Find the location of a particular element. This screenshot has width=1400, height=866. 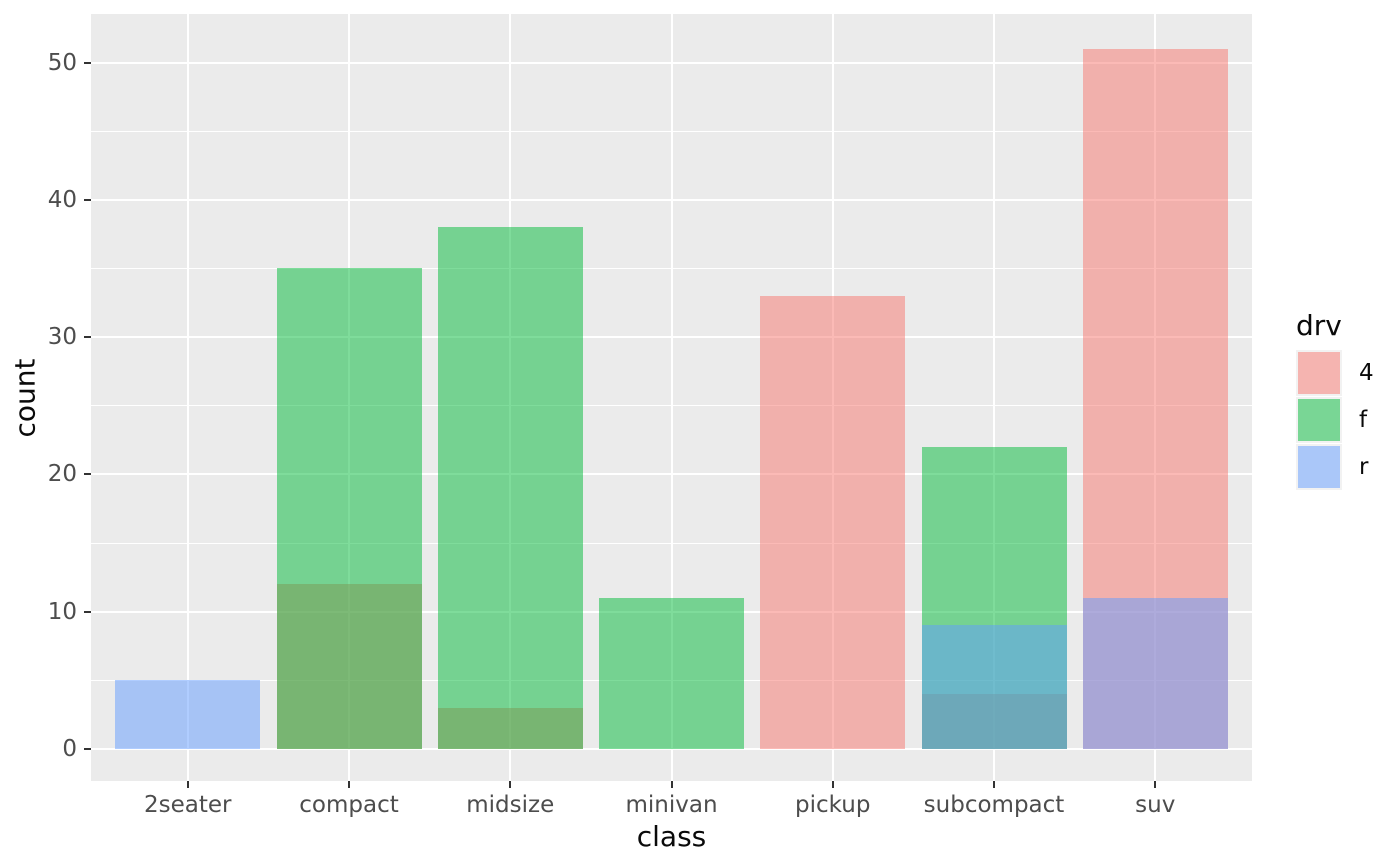

legend-swatch-fill-f is located at coordinates (1319, 420).